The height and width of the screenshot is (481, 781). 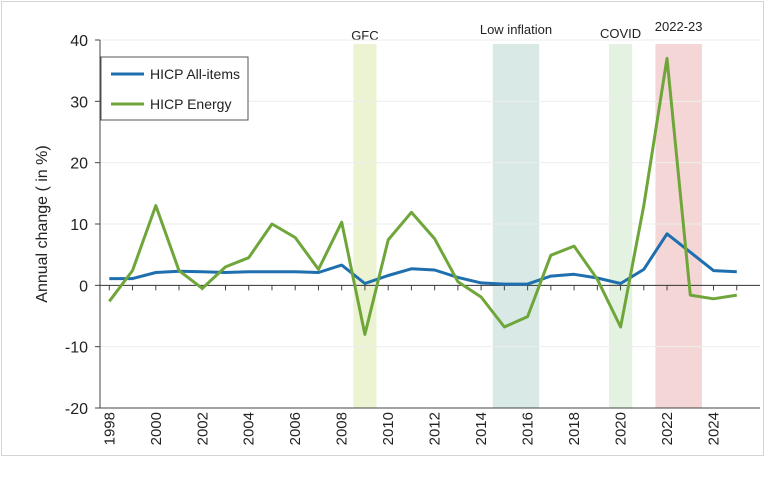 I want to click on legend-box, so click(x=174, y=88).